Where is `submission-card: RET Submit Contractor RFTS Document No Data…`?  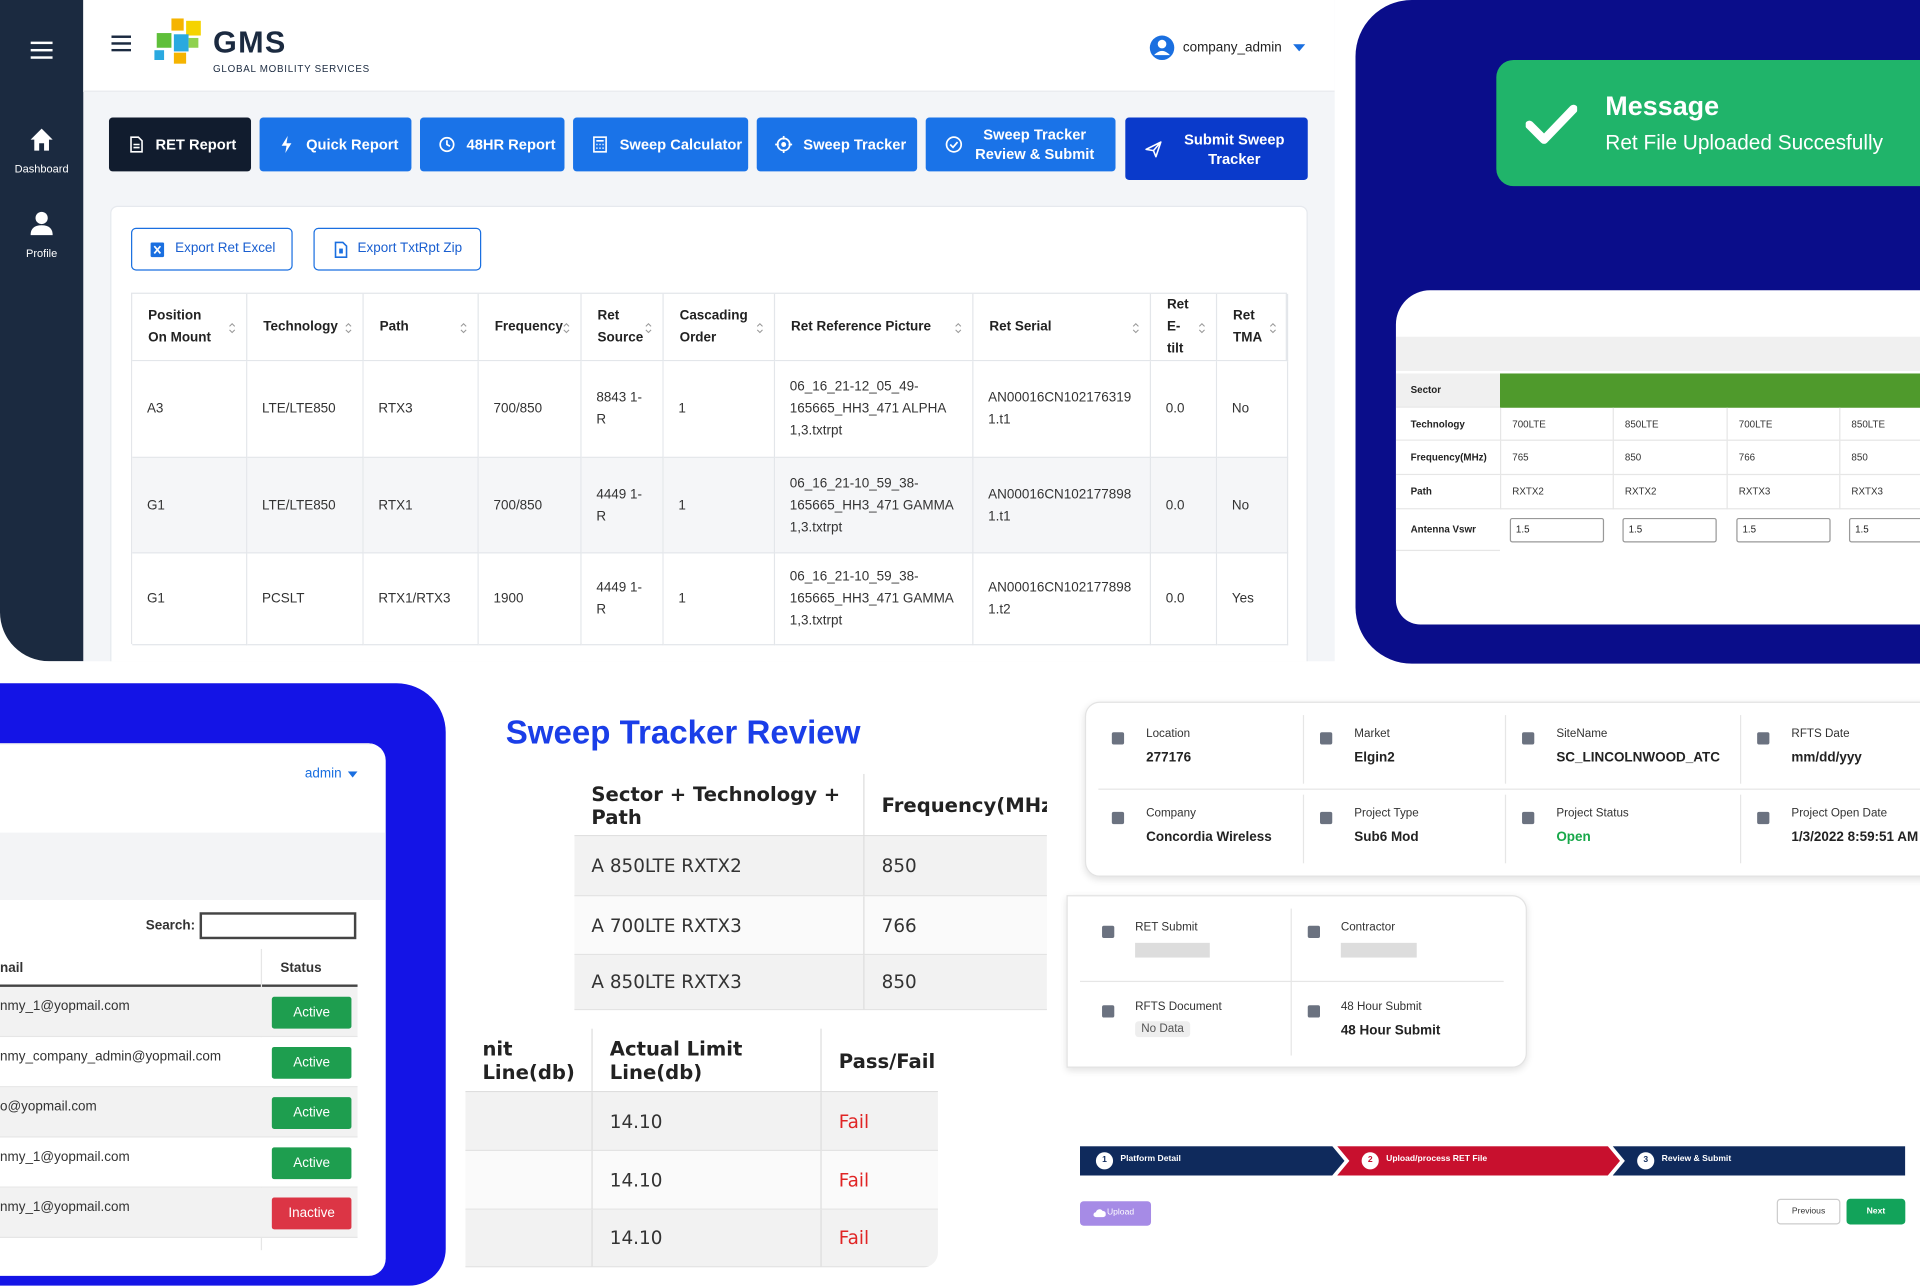 submission-card: RET Submit Contractor RFTS Document No Data… is located at coordinates (1296, 981).